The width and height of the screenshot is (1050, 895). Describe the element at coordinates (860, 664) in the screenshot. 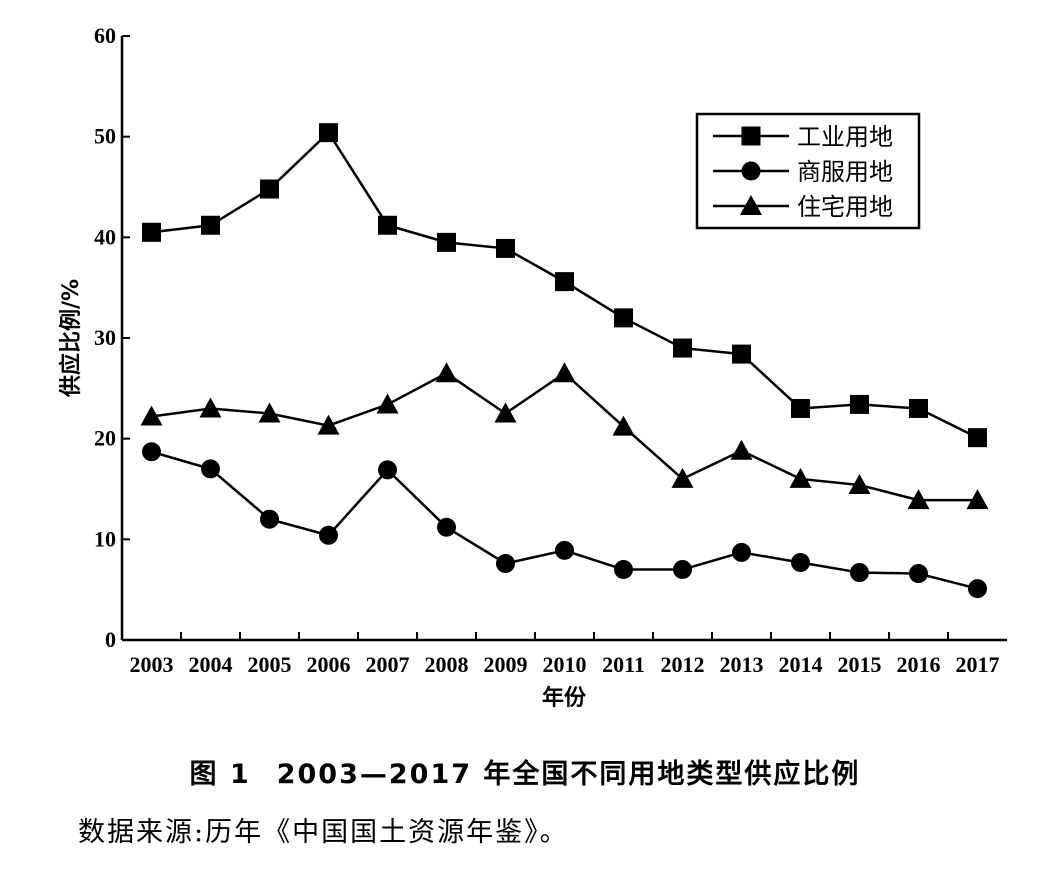

I see `x-tick-label: 2015` at that location.